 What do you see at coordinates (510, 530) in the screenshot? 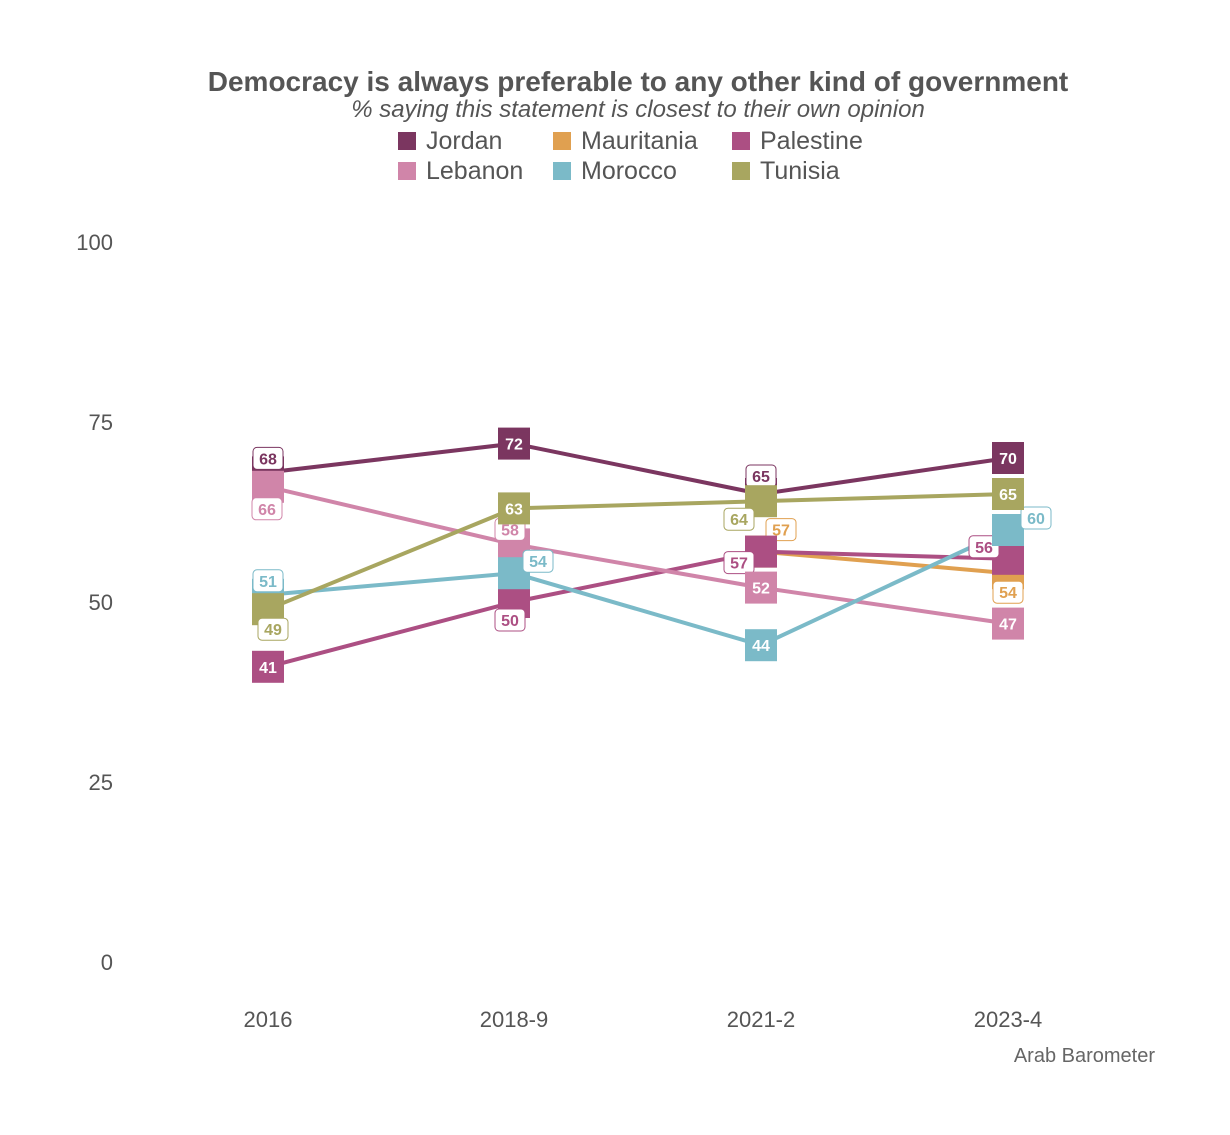
I see `data-label: 58` at bounding box center [510, 530].